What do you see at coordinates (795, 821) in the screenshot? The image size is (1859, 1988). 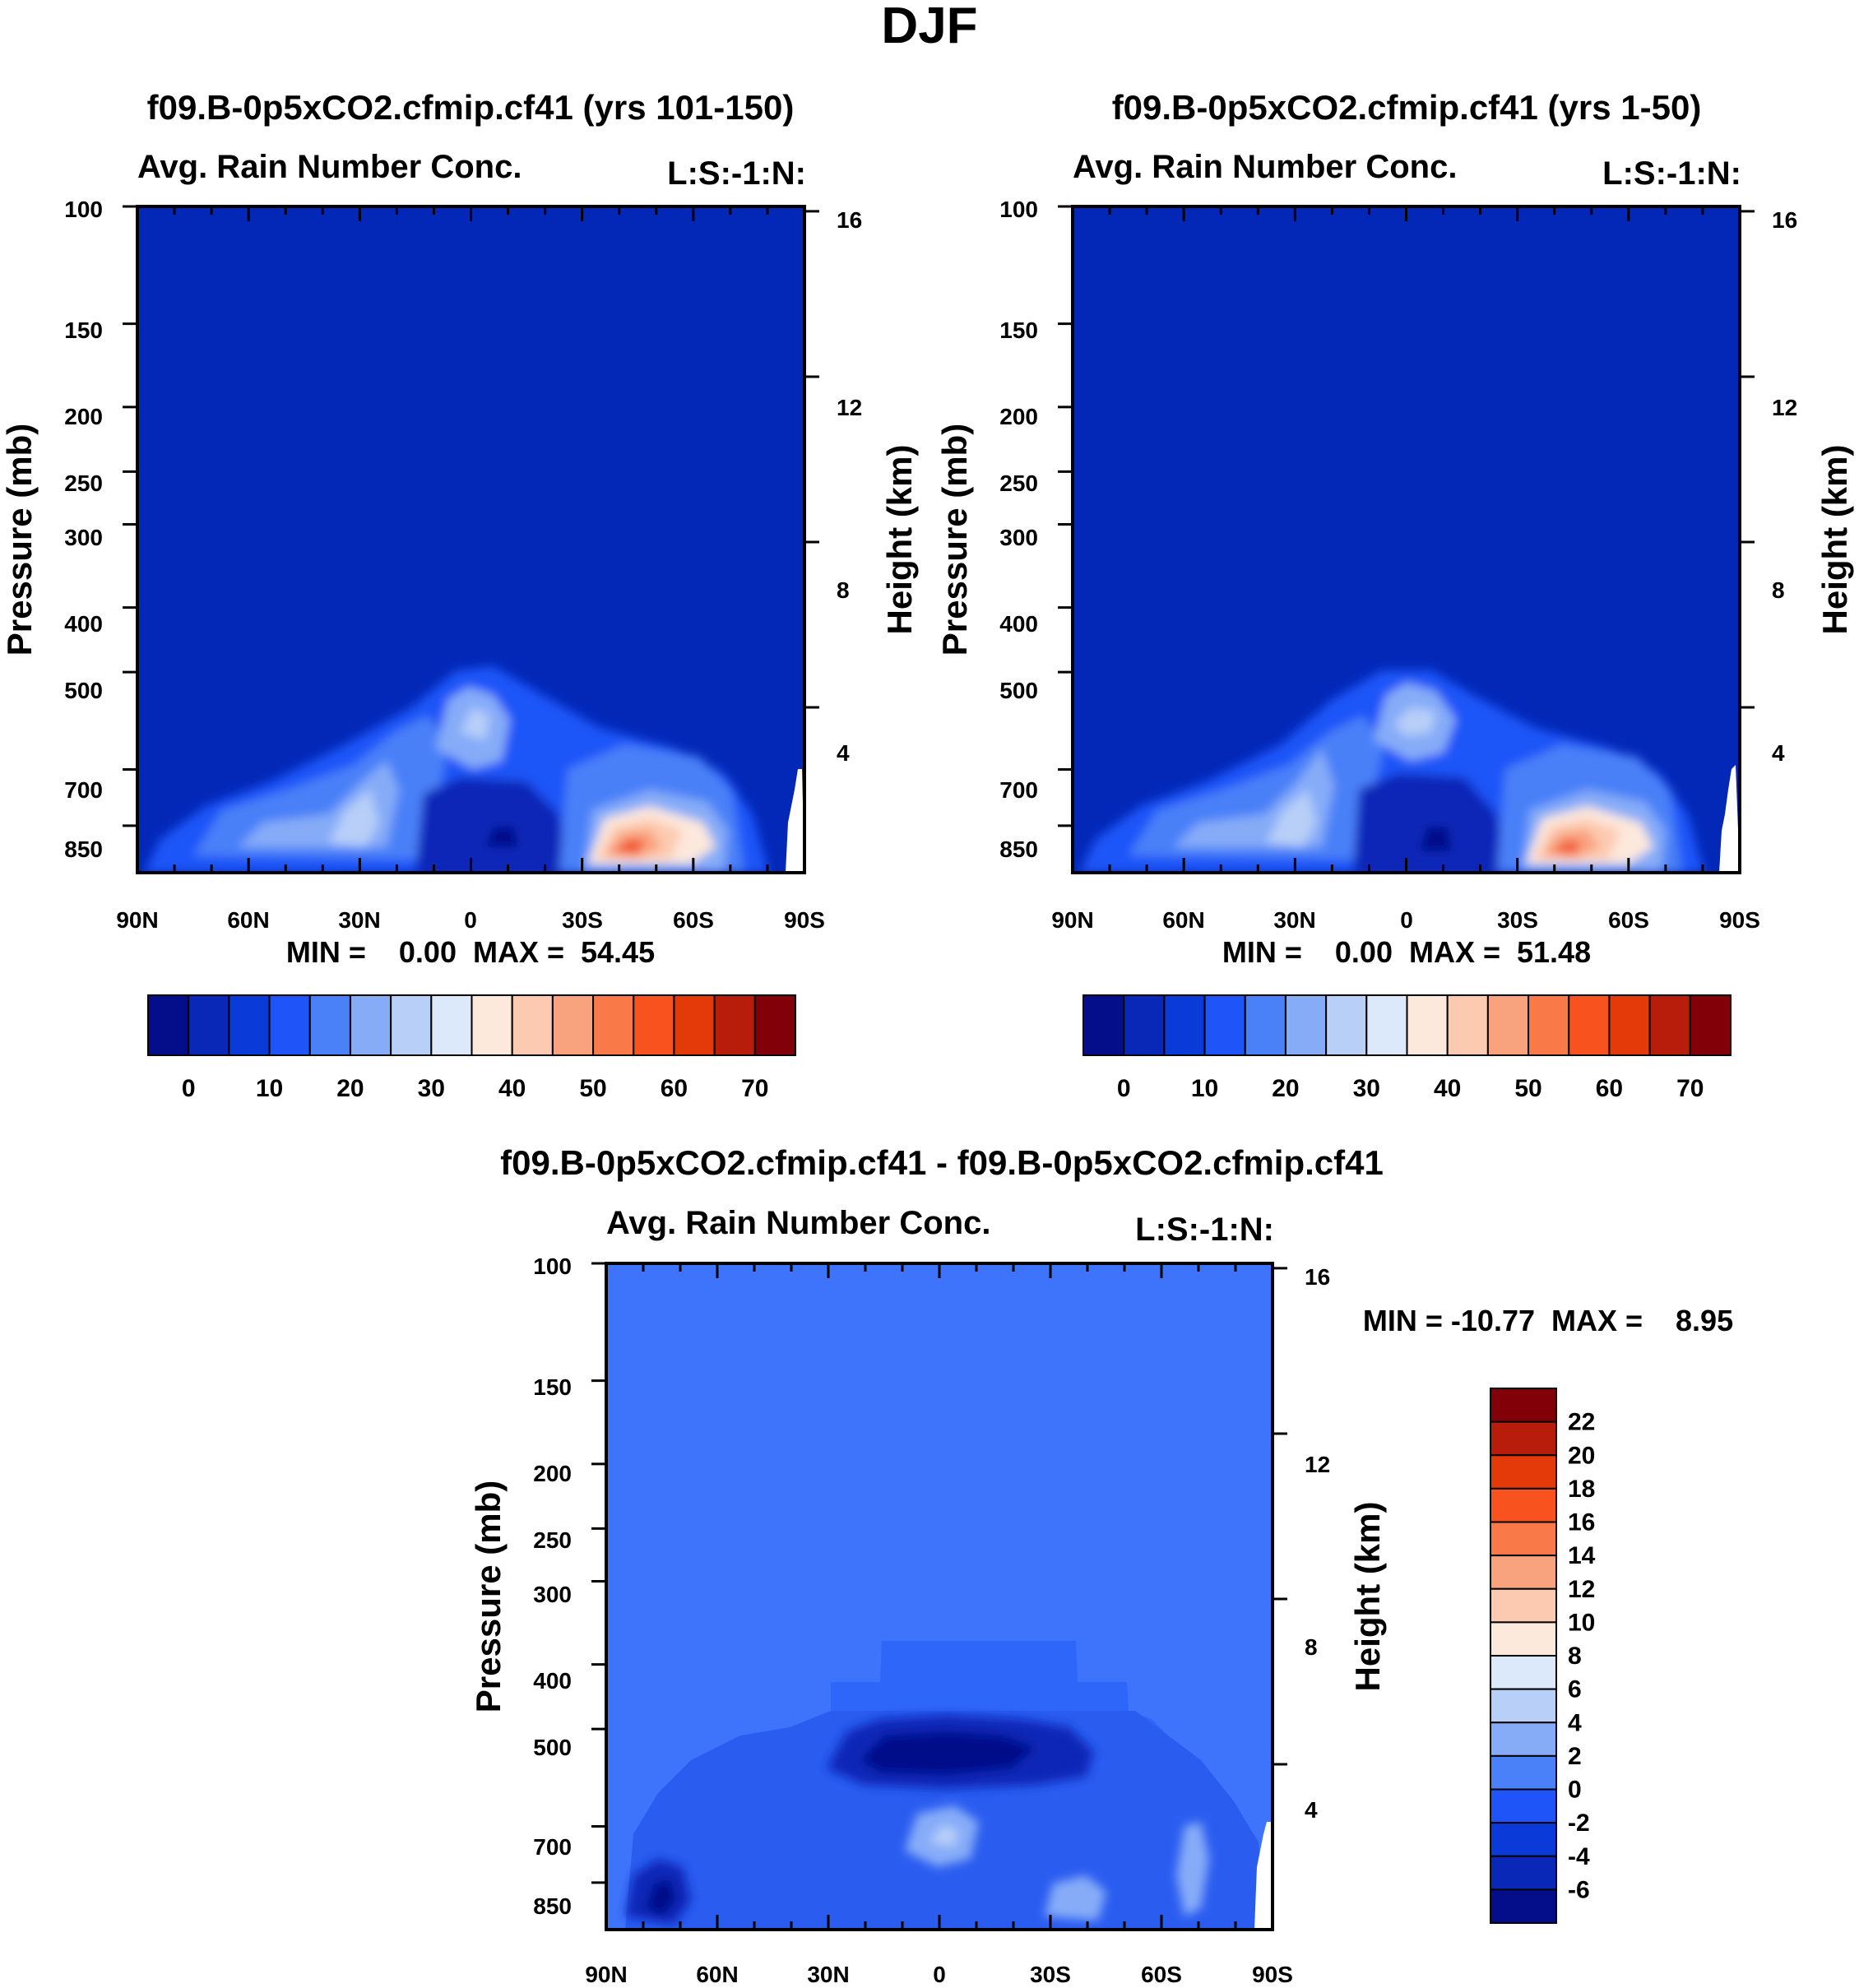 I see `missing-data-region` at bounding box center [795, 821].